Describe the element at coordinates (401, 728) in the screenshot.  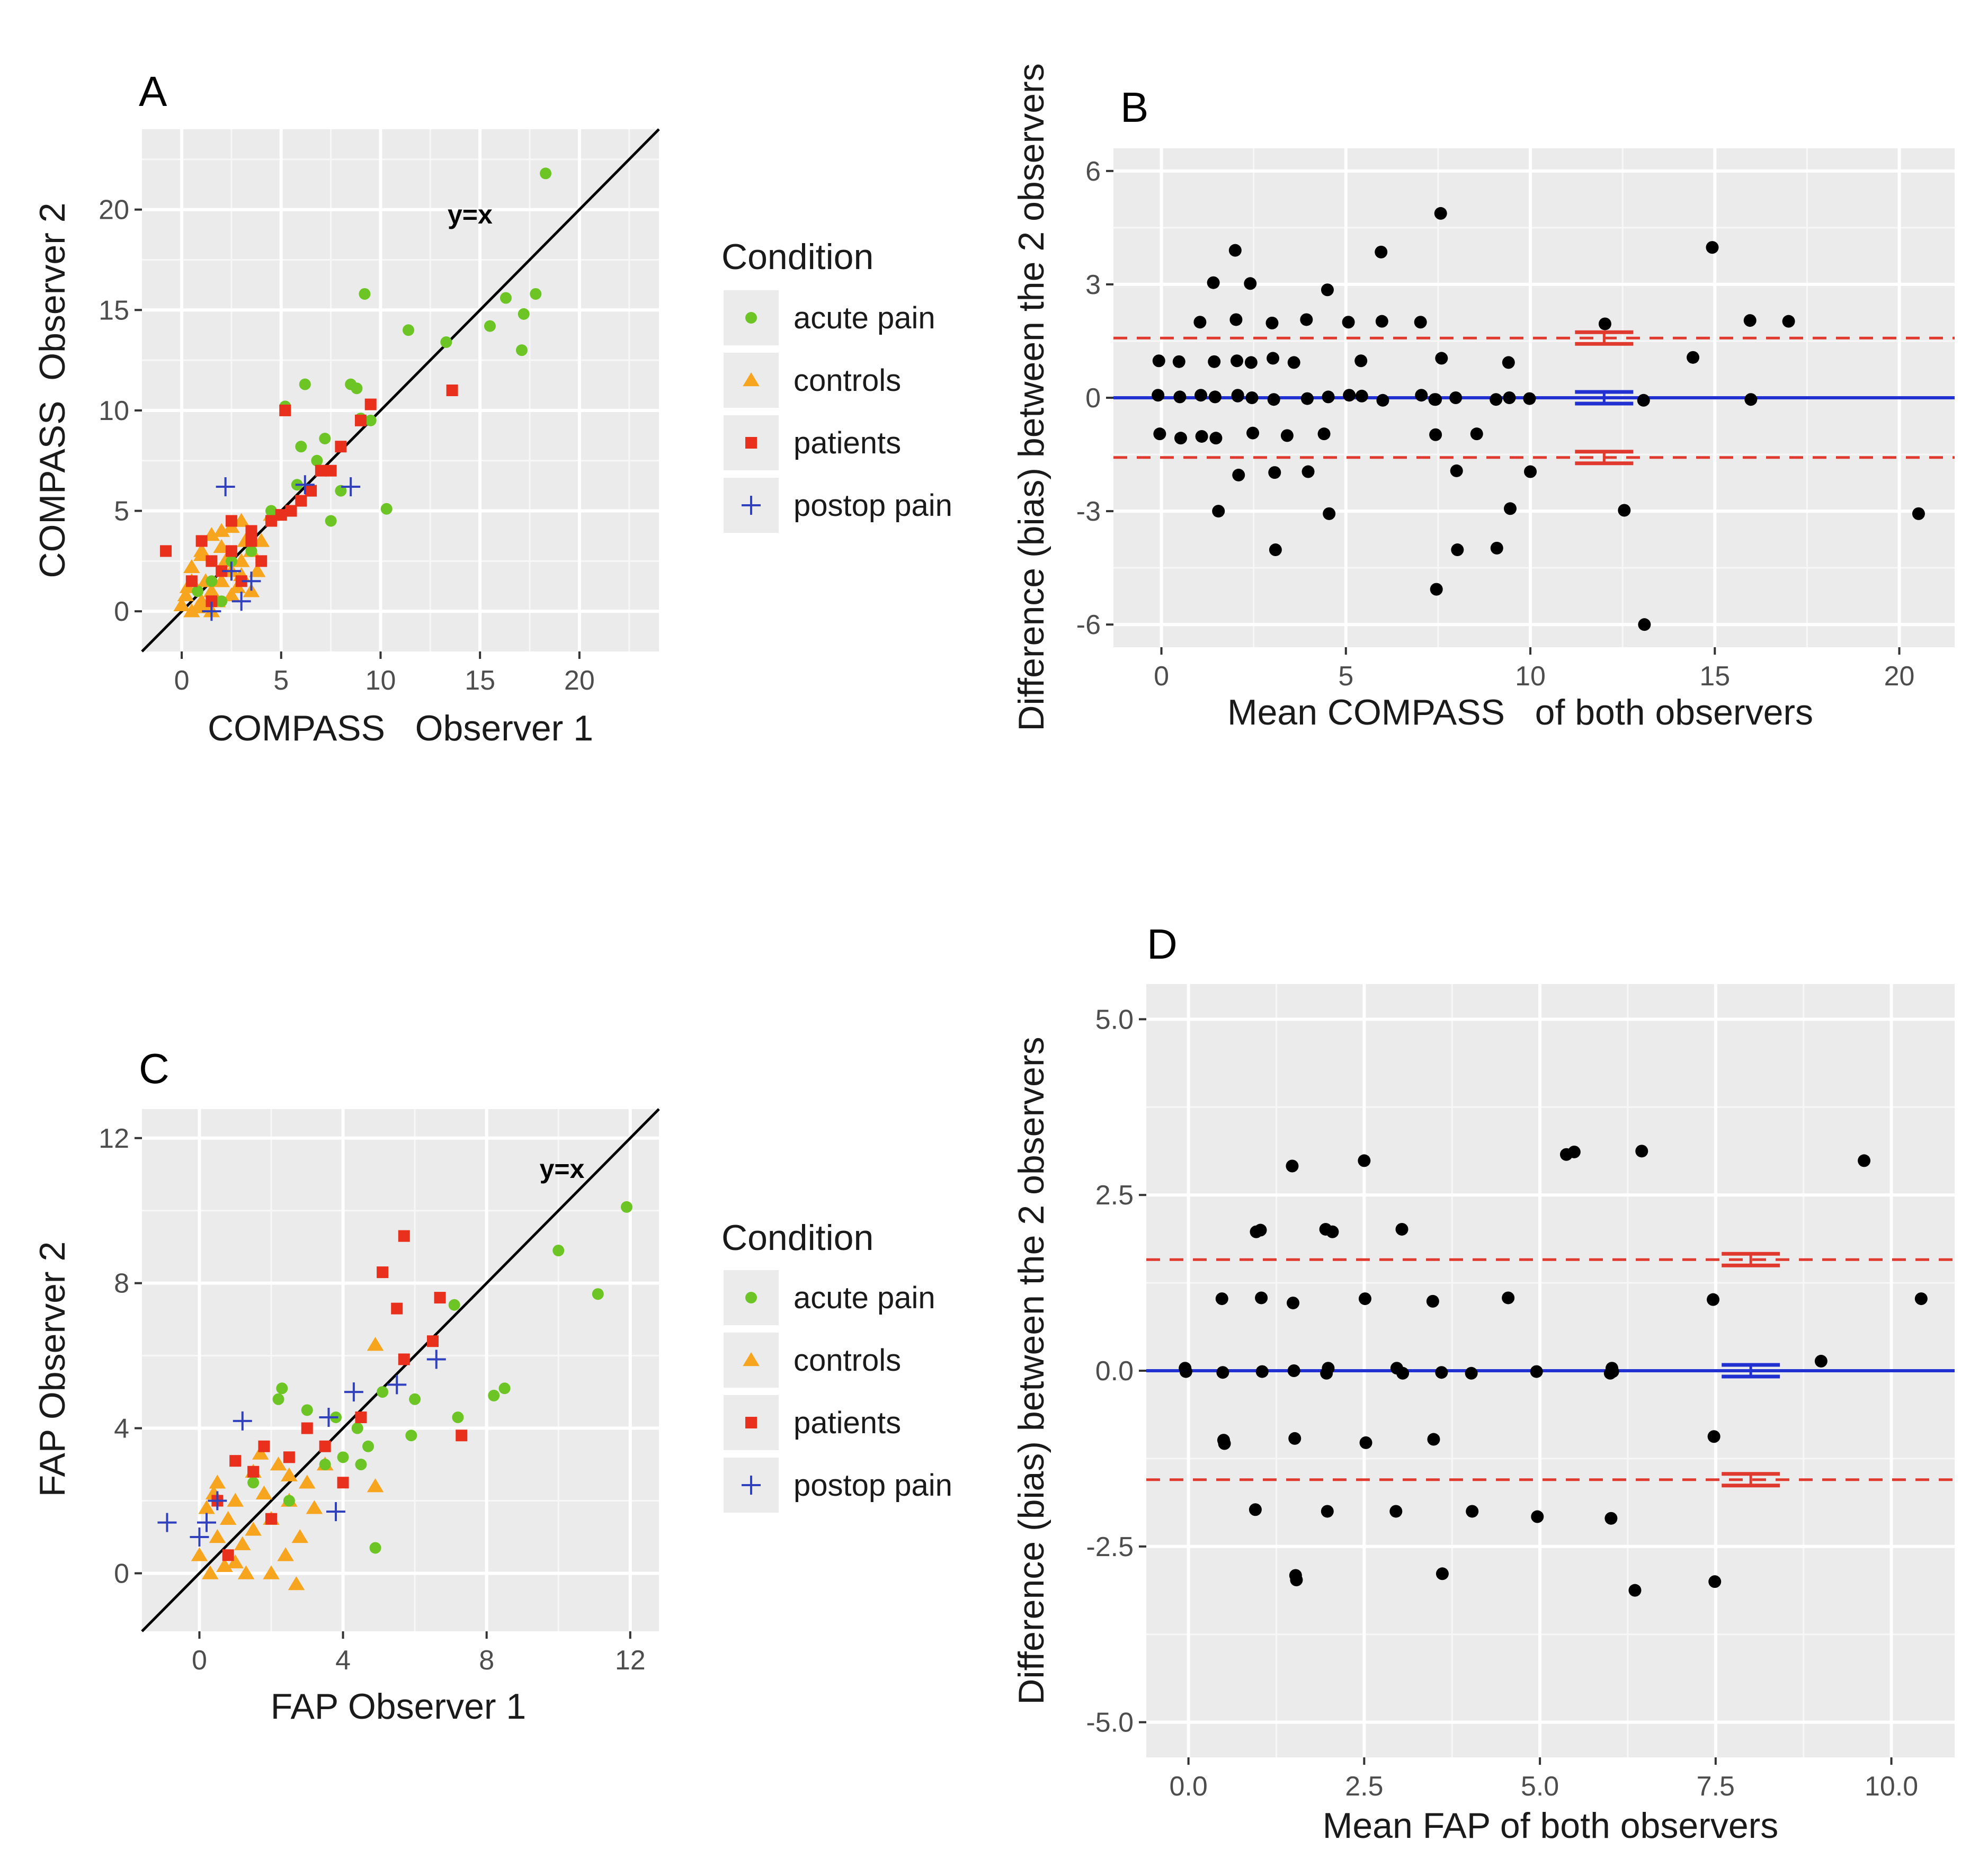
I see `panel-a-x-axis-title: COMPASS Observer 1` at that location.